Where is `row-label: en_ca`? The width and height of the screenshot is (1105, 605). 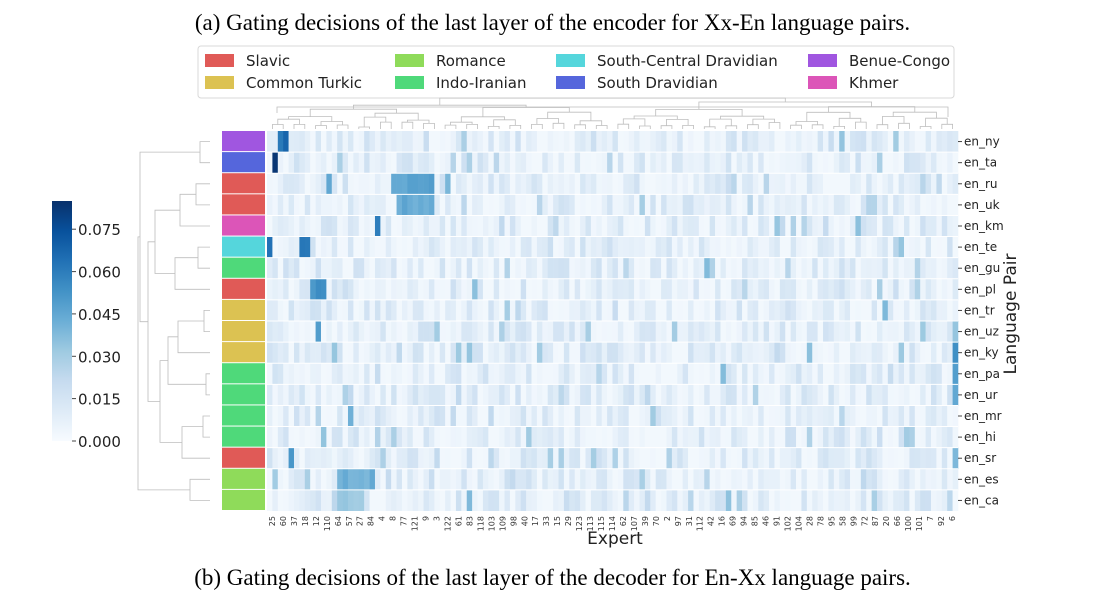 row-label: en_ca is located at coordinates (981, 500).